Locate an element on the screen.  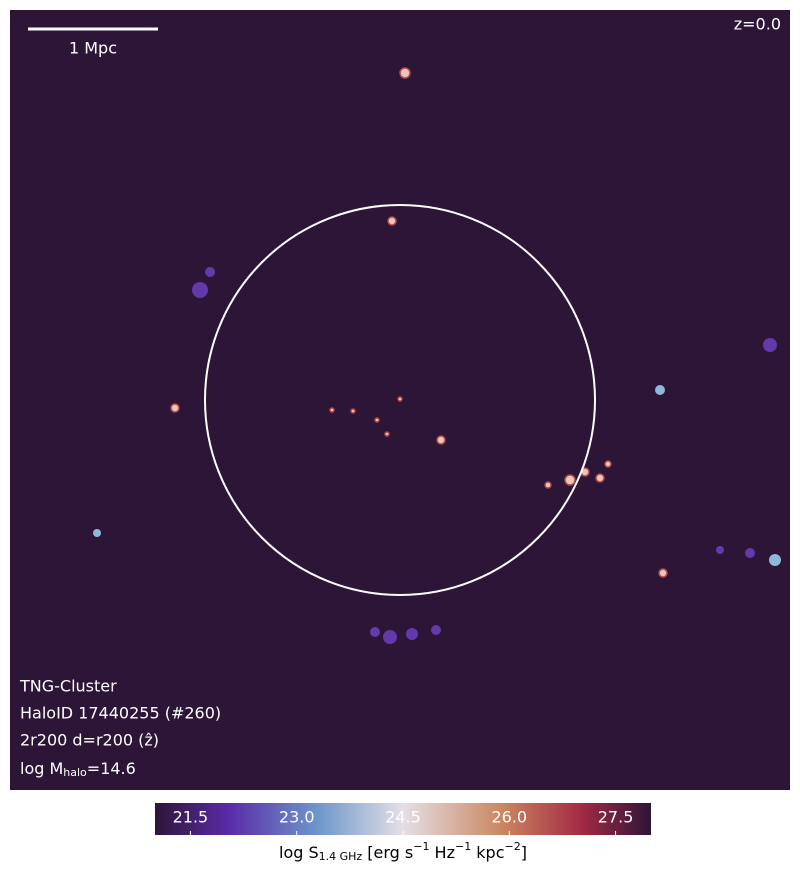
colorbar-label: log S1.4 GHz [erg s−1 Hz−1 kpc−2] is located at coordinates (403, 851).